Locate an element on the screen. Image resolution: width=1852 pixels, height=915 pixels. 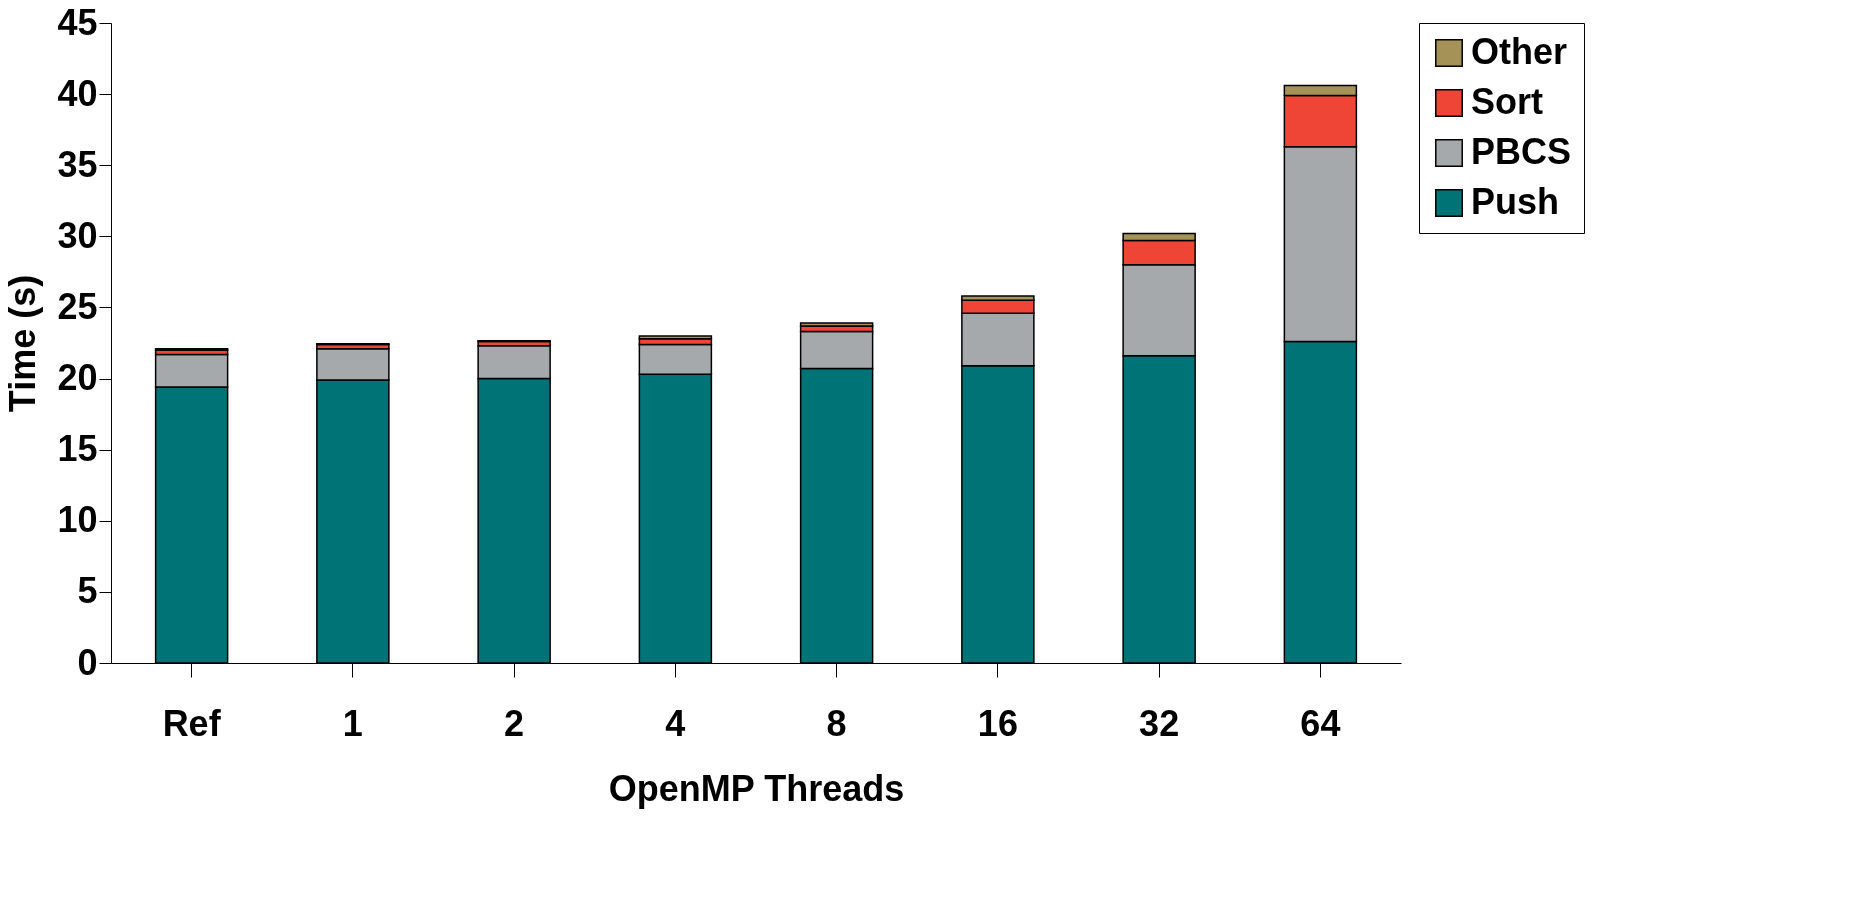
x-axis-title: OpenMP Threads is located at coordinates (756, 788).